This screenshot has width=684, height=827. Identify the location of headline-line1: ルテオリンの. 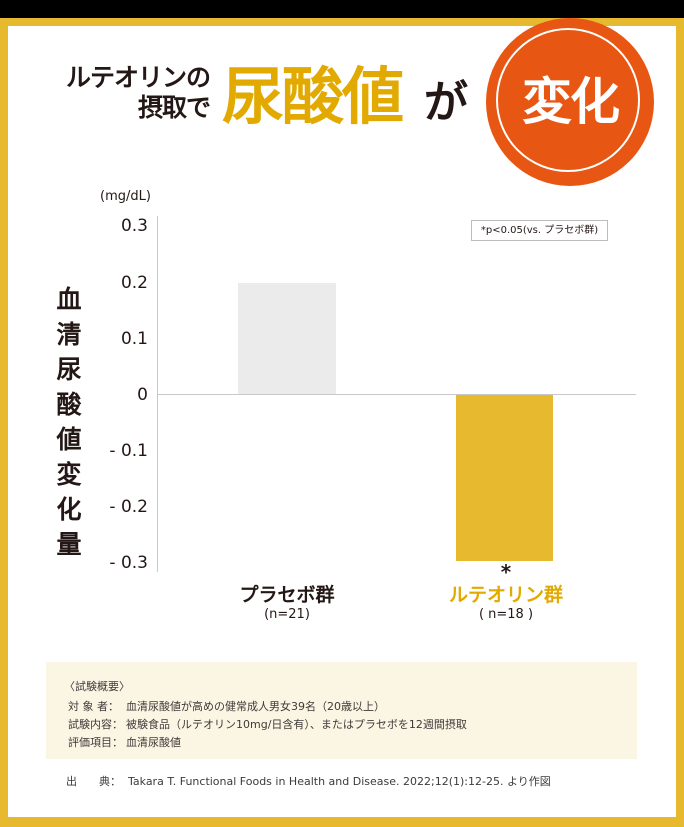
(138, 77).